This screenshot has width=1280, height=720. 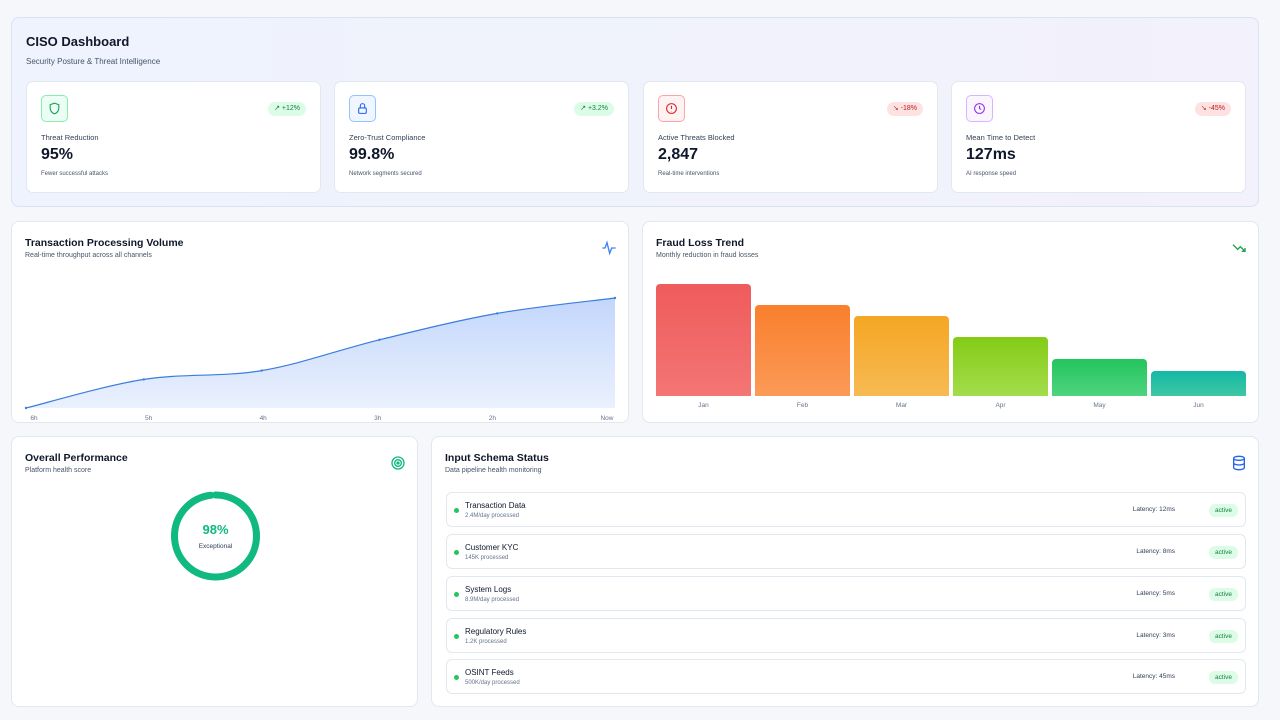 I want to click on kpi-label: Threat Reduction, so click(x=70, y=137).